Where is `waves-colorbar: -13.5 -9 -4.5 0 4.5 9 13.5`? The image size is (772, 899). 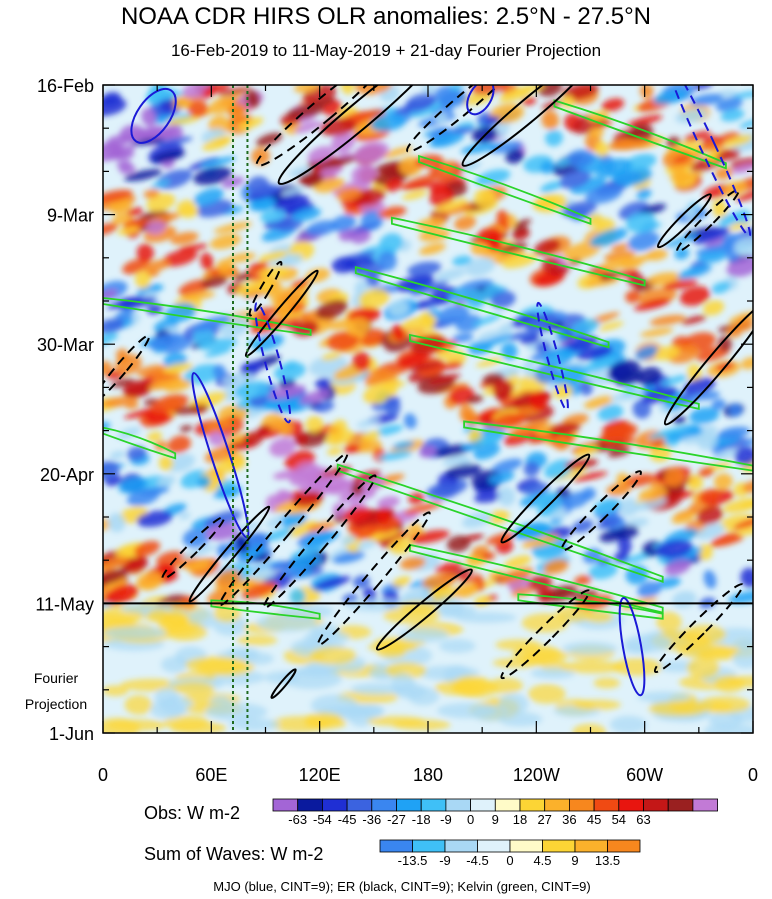
waves-colorbar: -13.5 -9 -4.5 0 4.5 9 13.5 is located at coordinates (510, 853).